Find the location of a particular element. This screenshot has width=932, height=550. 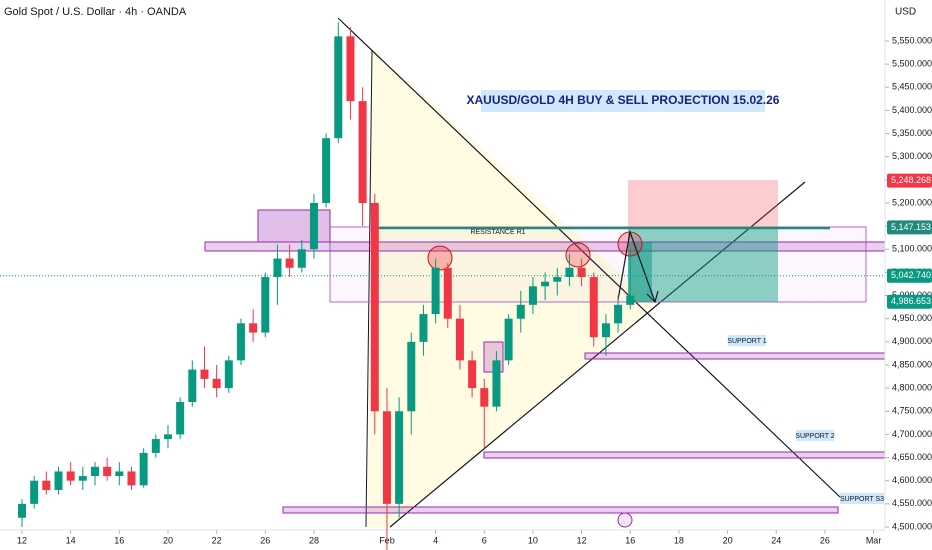

x-tick-label: 14 is located at coordinates (71, 540).